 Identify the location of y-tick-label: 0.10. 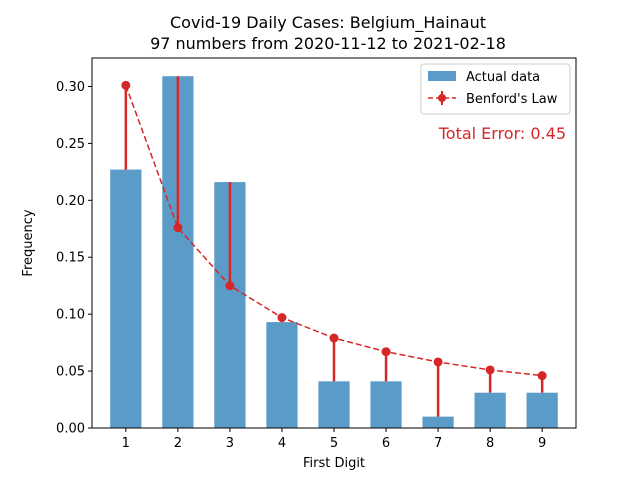
(70, 315).